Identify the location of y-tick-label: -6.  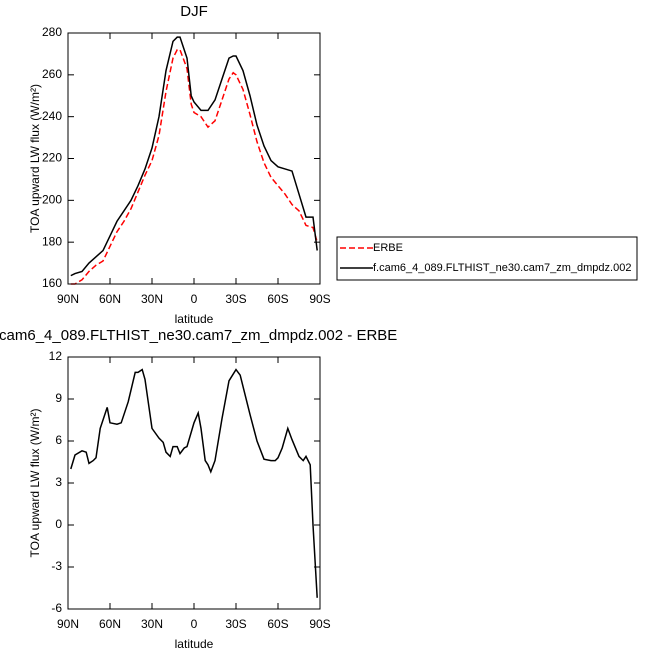
(56, 608).